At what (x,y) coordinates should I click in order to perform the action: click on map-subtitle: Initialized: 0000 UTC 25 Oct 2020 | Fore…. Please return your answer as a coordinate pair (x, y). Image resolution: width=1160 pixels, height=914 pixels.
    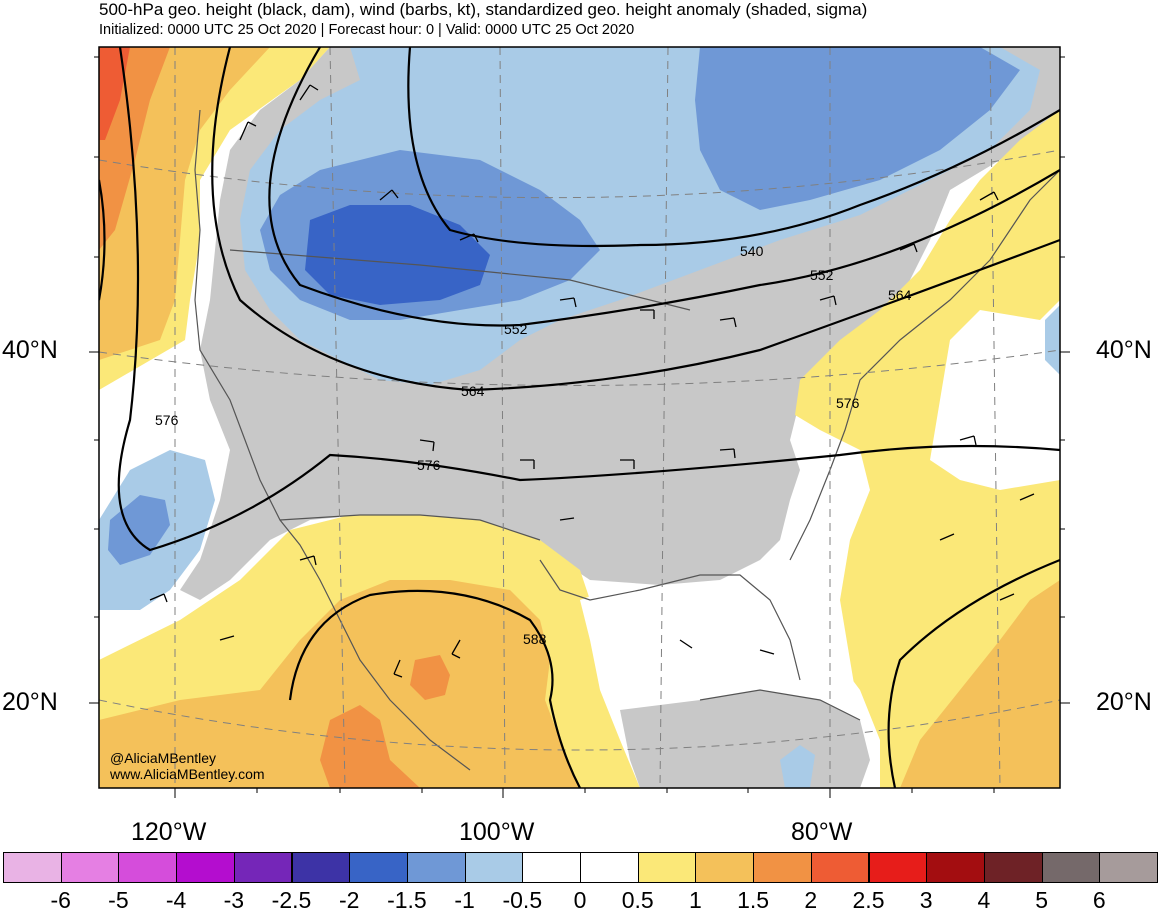
    Looking at the image, I should click on (367, 30).